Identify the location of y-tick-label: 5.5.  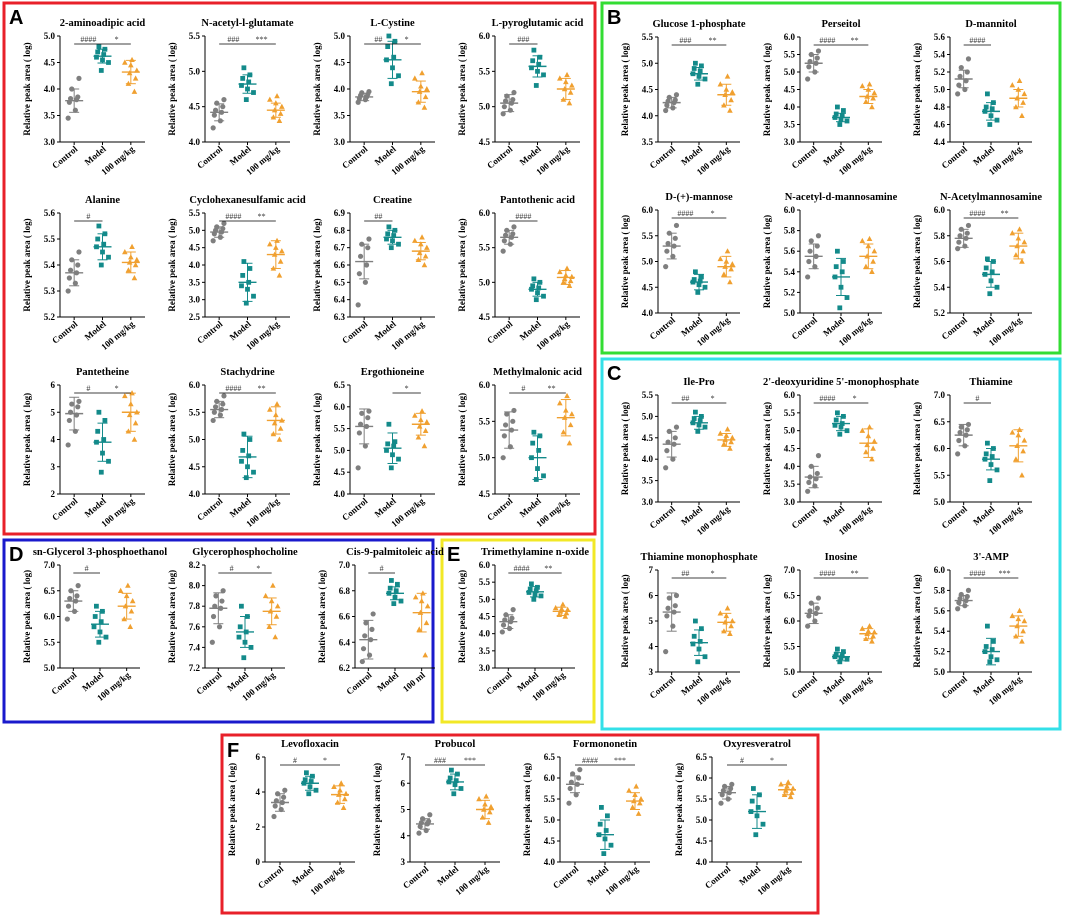
(485, 421).